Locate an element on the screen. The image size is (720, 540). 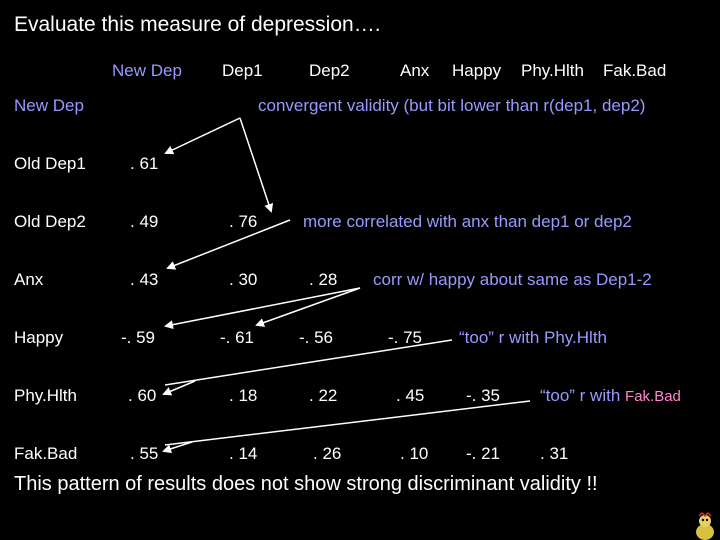
cell-fakbad-anx: . 10 is located at coordinates (414, 453).